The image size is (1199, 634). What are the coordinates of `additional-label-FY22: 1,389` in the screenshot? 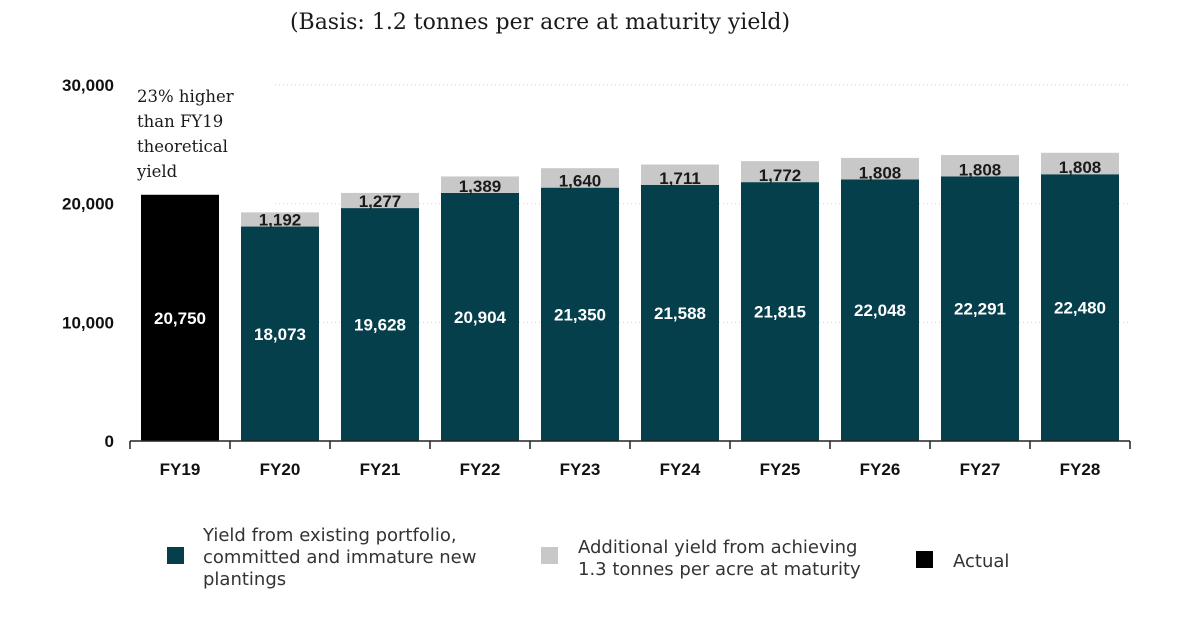 It's located at (480, 186).